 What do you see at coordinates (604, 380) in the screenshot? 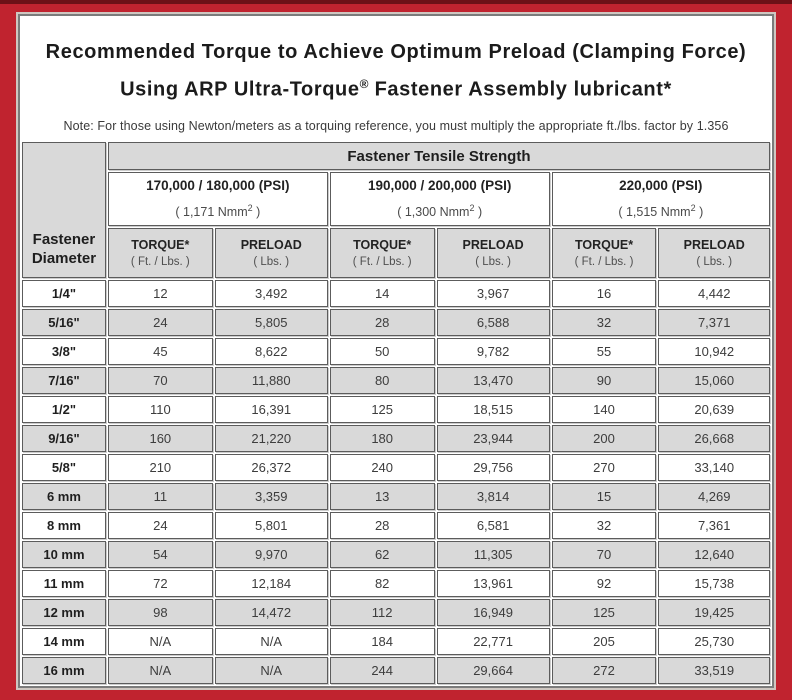
I see `value-cell: 90` at bounding box center [604, 380].